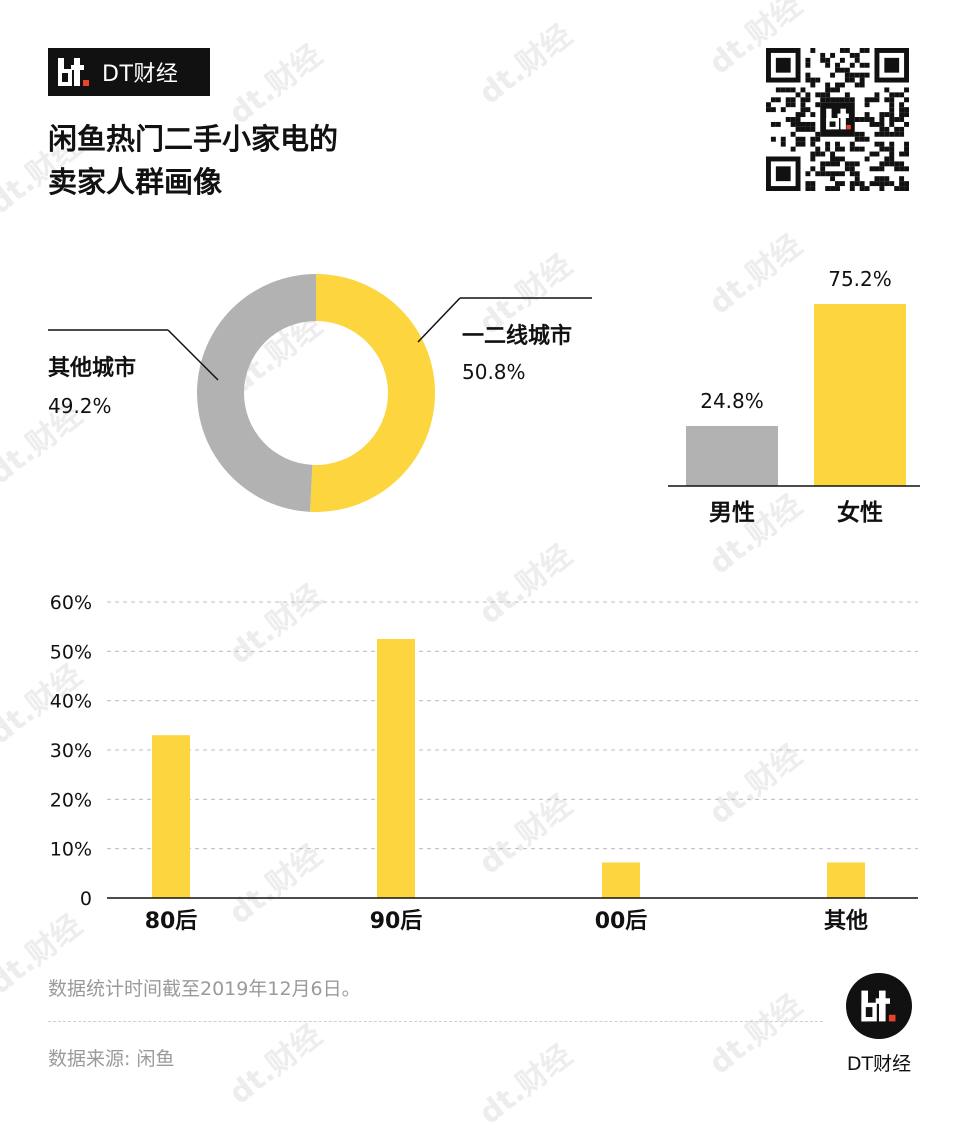  Describe the element at coordinates (111, 1059) in the screenshot. I see `footer-source: 数据来源: 闲鱼` at that location.